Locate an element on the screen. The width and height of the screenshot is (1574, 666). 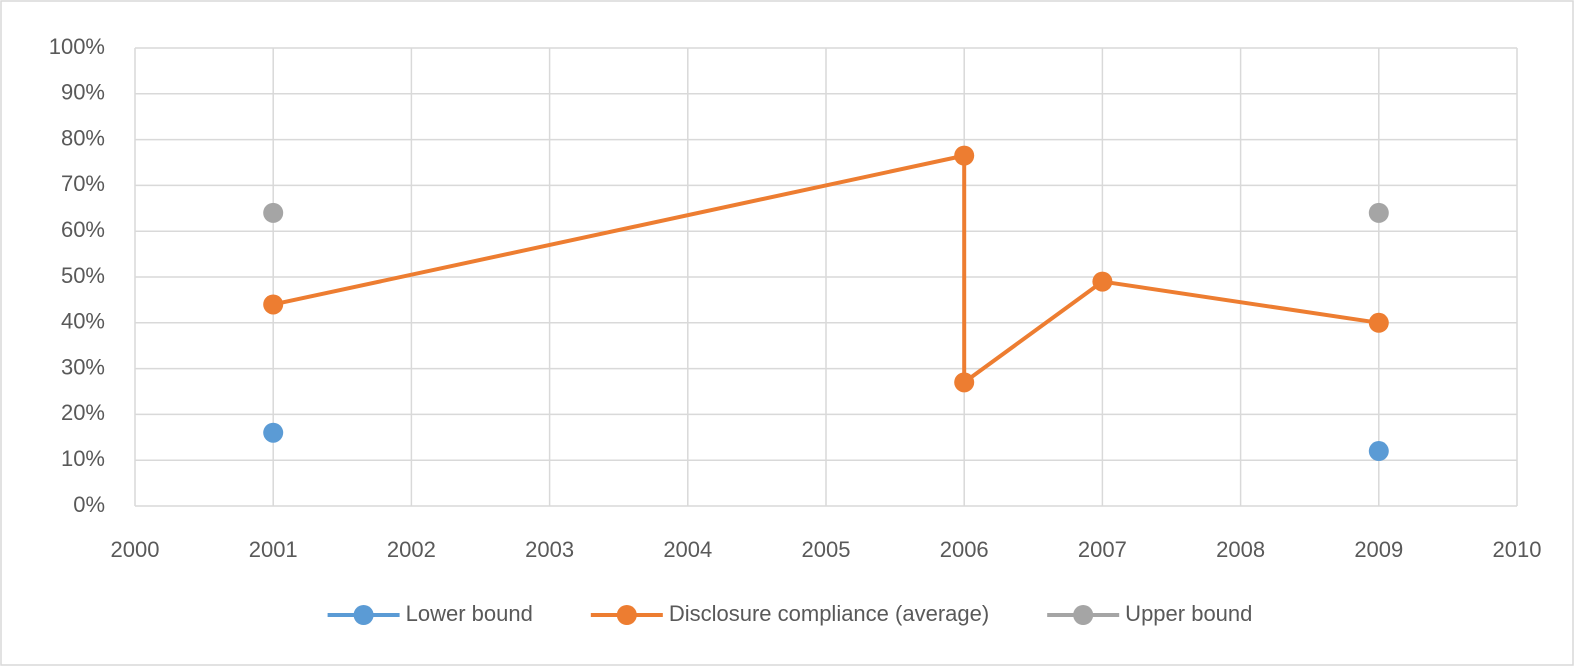
y-tick-label: 20% is located at coordinates (83, 412).